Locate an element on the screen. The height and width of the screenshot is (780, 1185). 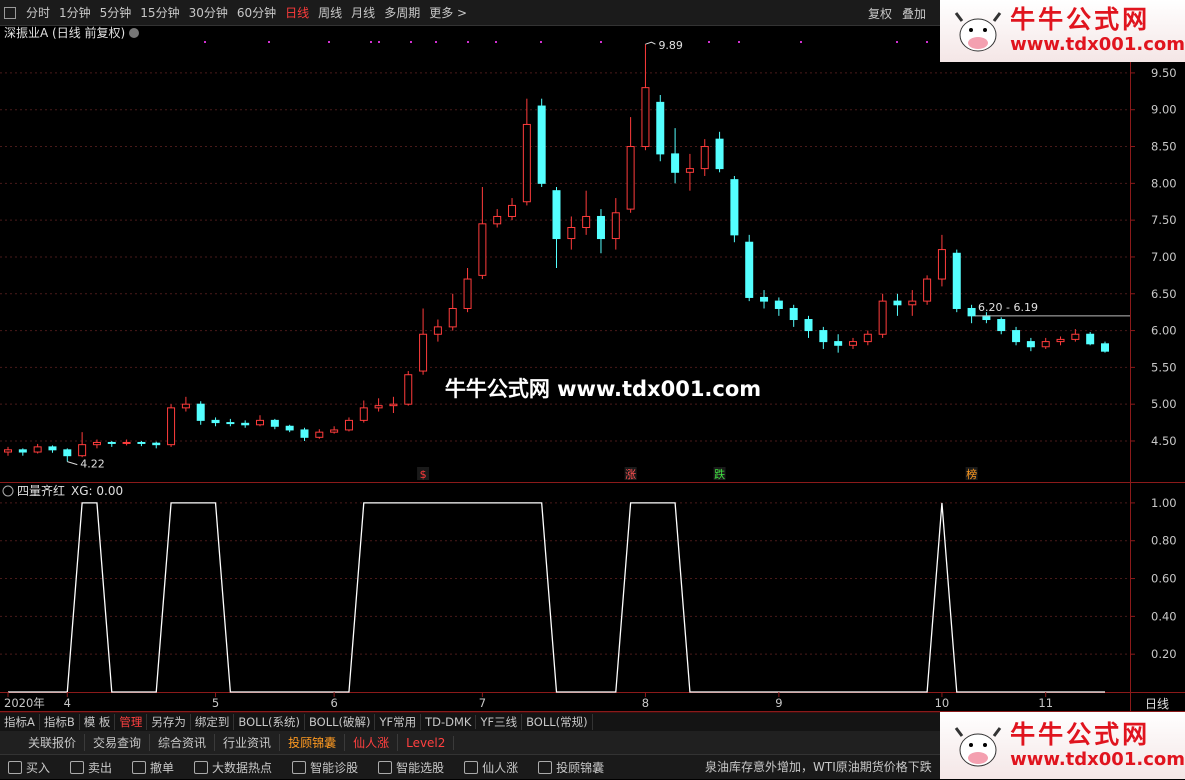
indicator-tab: YF常用 is located at coordinates (398, 722).